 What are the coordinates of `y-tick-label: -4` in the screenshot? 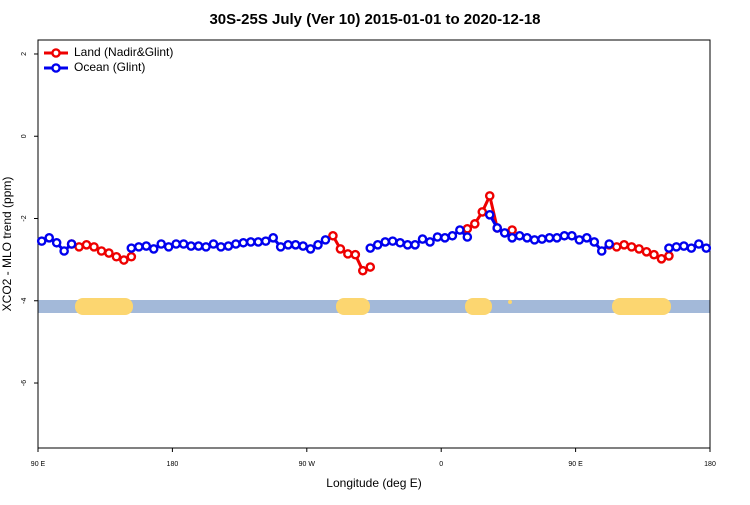 It's located at (24, 301).